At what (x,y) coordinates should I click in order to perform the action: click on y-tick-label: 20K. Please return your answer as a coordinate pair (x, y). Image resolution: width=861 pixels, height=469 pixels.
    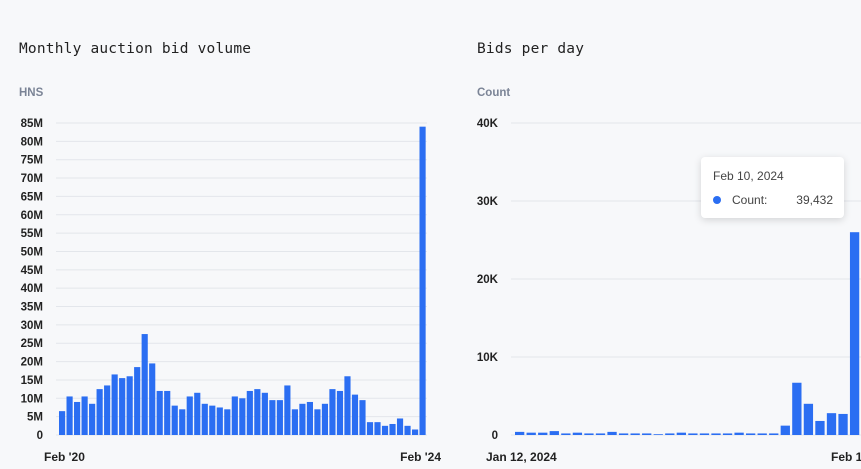
    Looking at the image, I should click on (488, 280).